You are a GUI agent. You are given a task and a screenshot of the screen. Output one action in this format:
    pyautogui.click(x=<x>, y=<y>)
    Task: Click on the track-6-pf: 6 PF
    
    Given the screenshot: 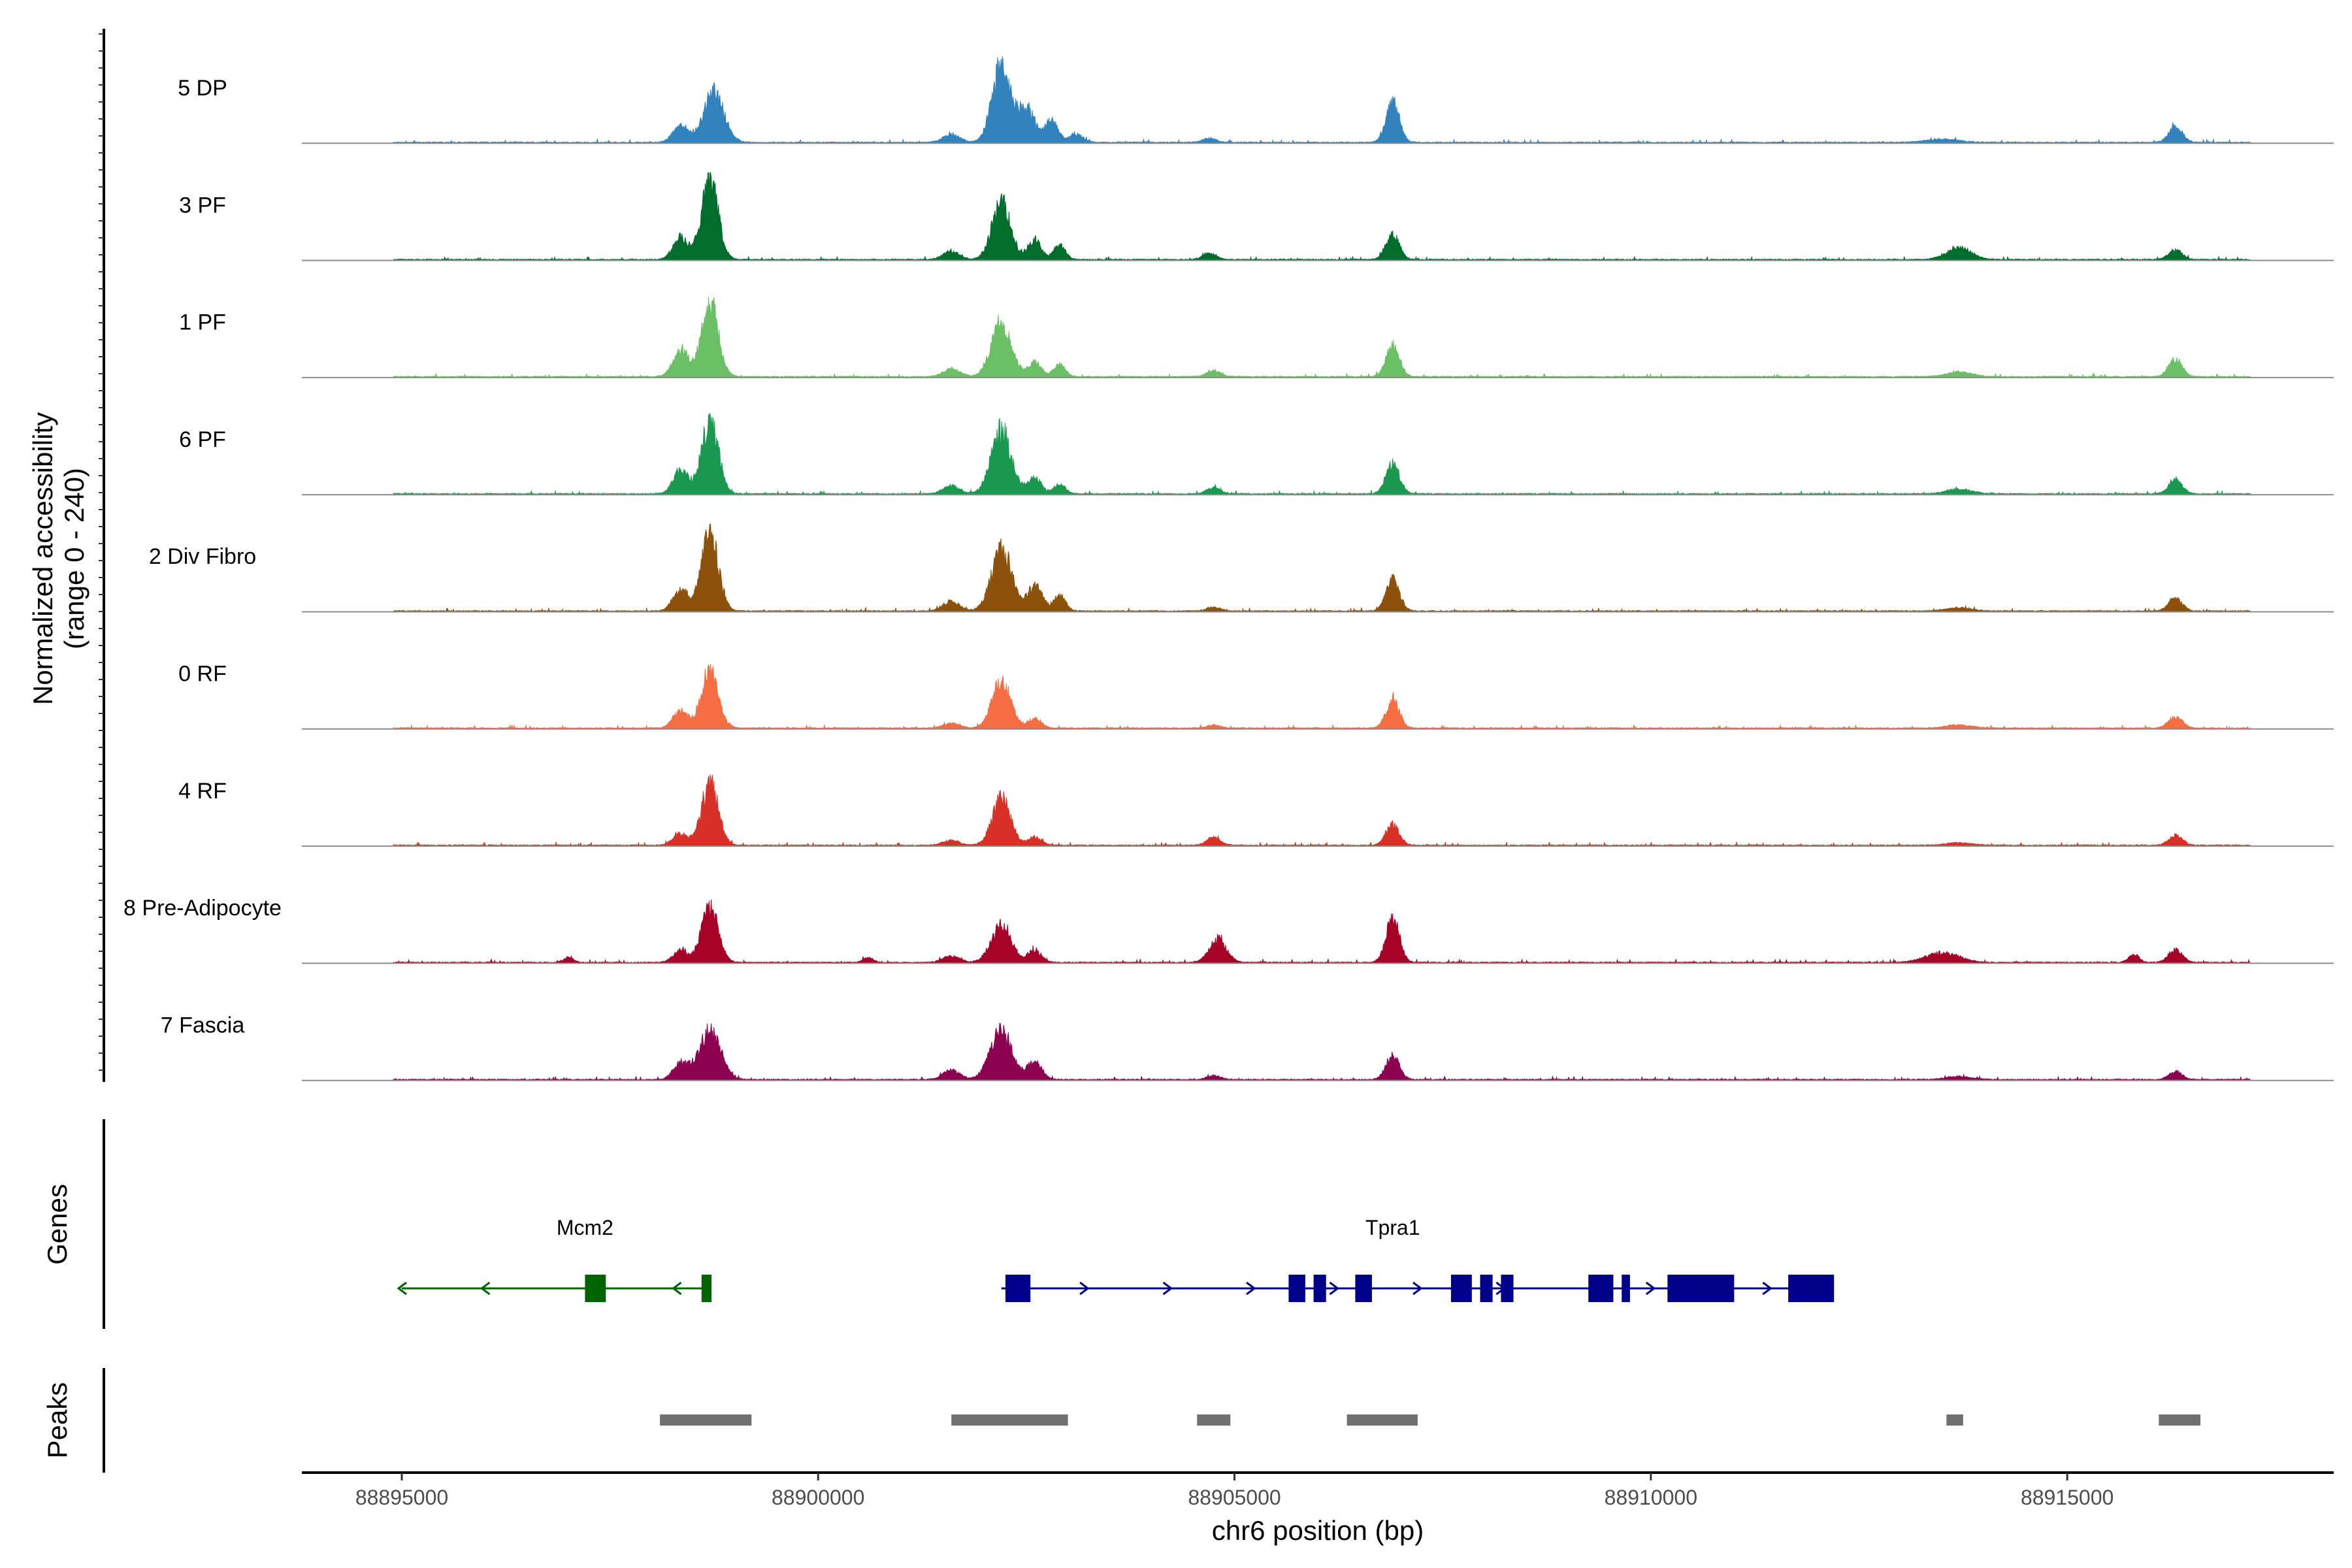 What is the action you would take?
    pyautogui.click(x=1256, y=454)
    